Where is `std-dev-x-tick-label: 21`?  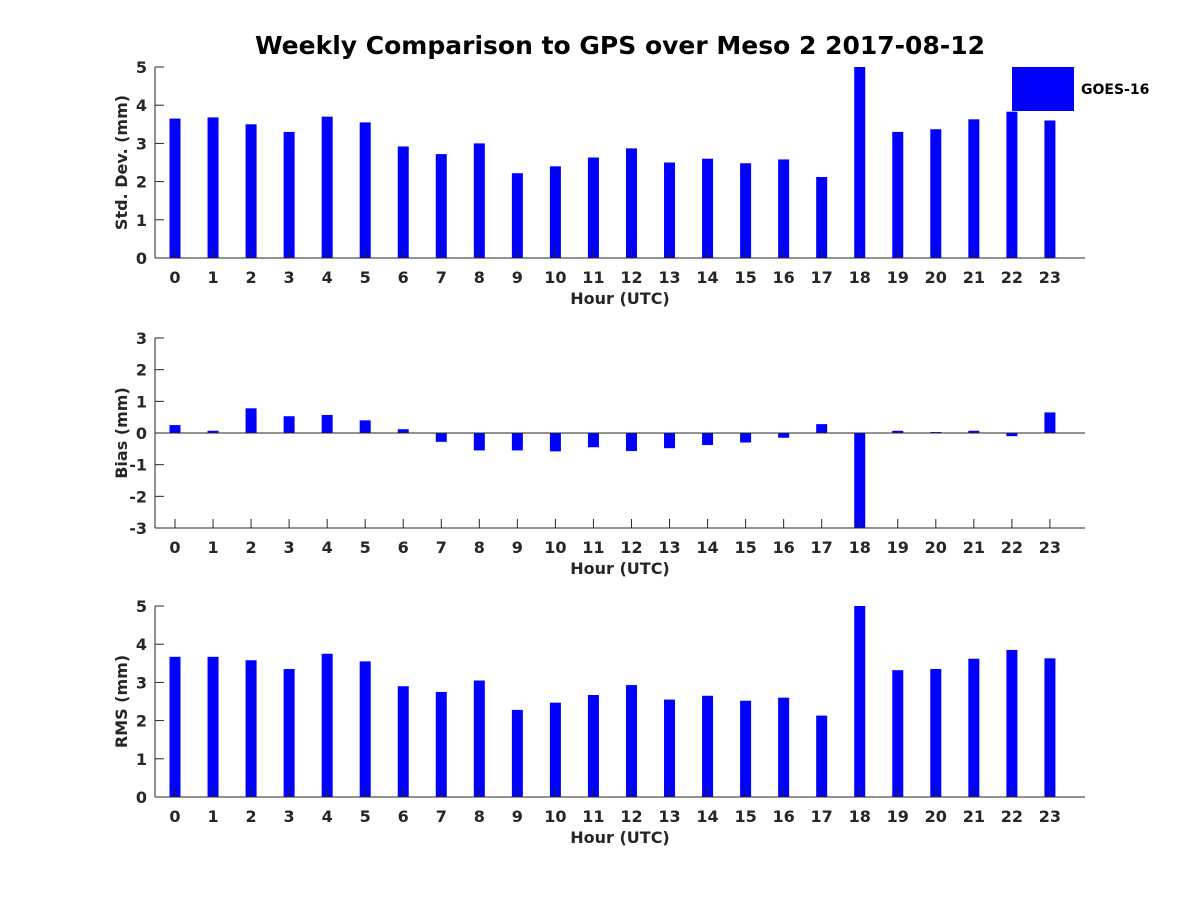 std-dev-x-tick-label: 21 is located at coordinates (974, 277).